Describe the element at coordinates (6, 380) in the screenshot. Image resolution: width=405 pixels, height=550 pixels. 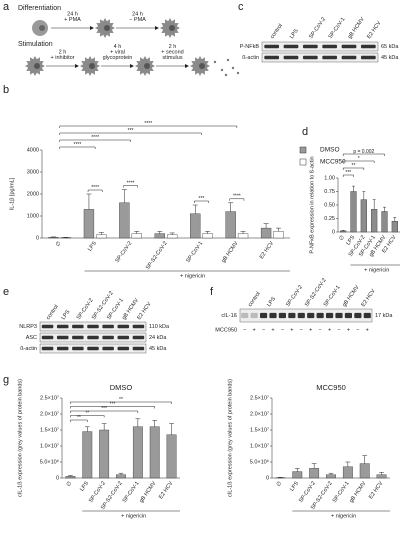
I see `panel-label: g` at that location.